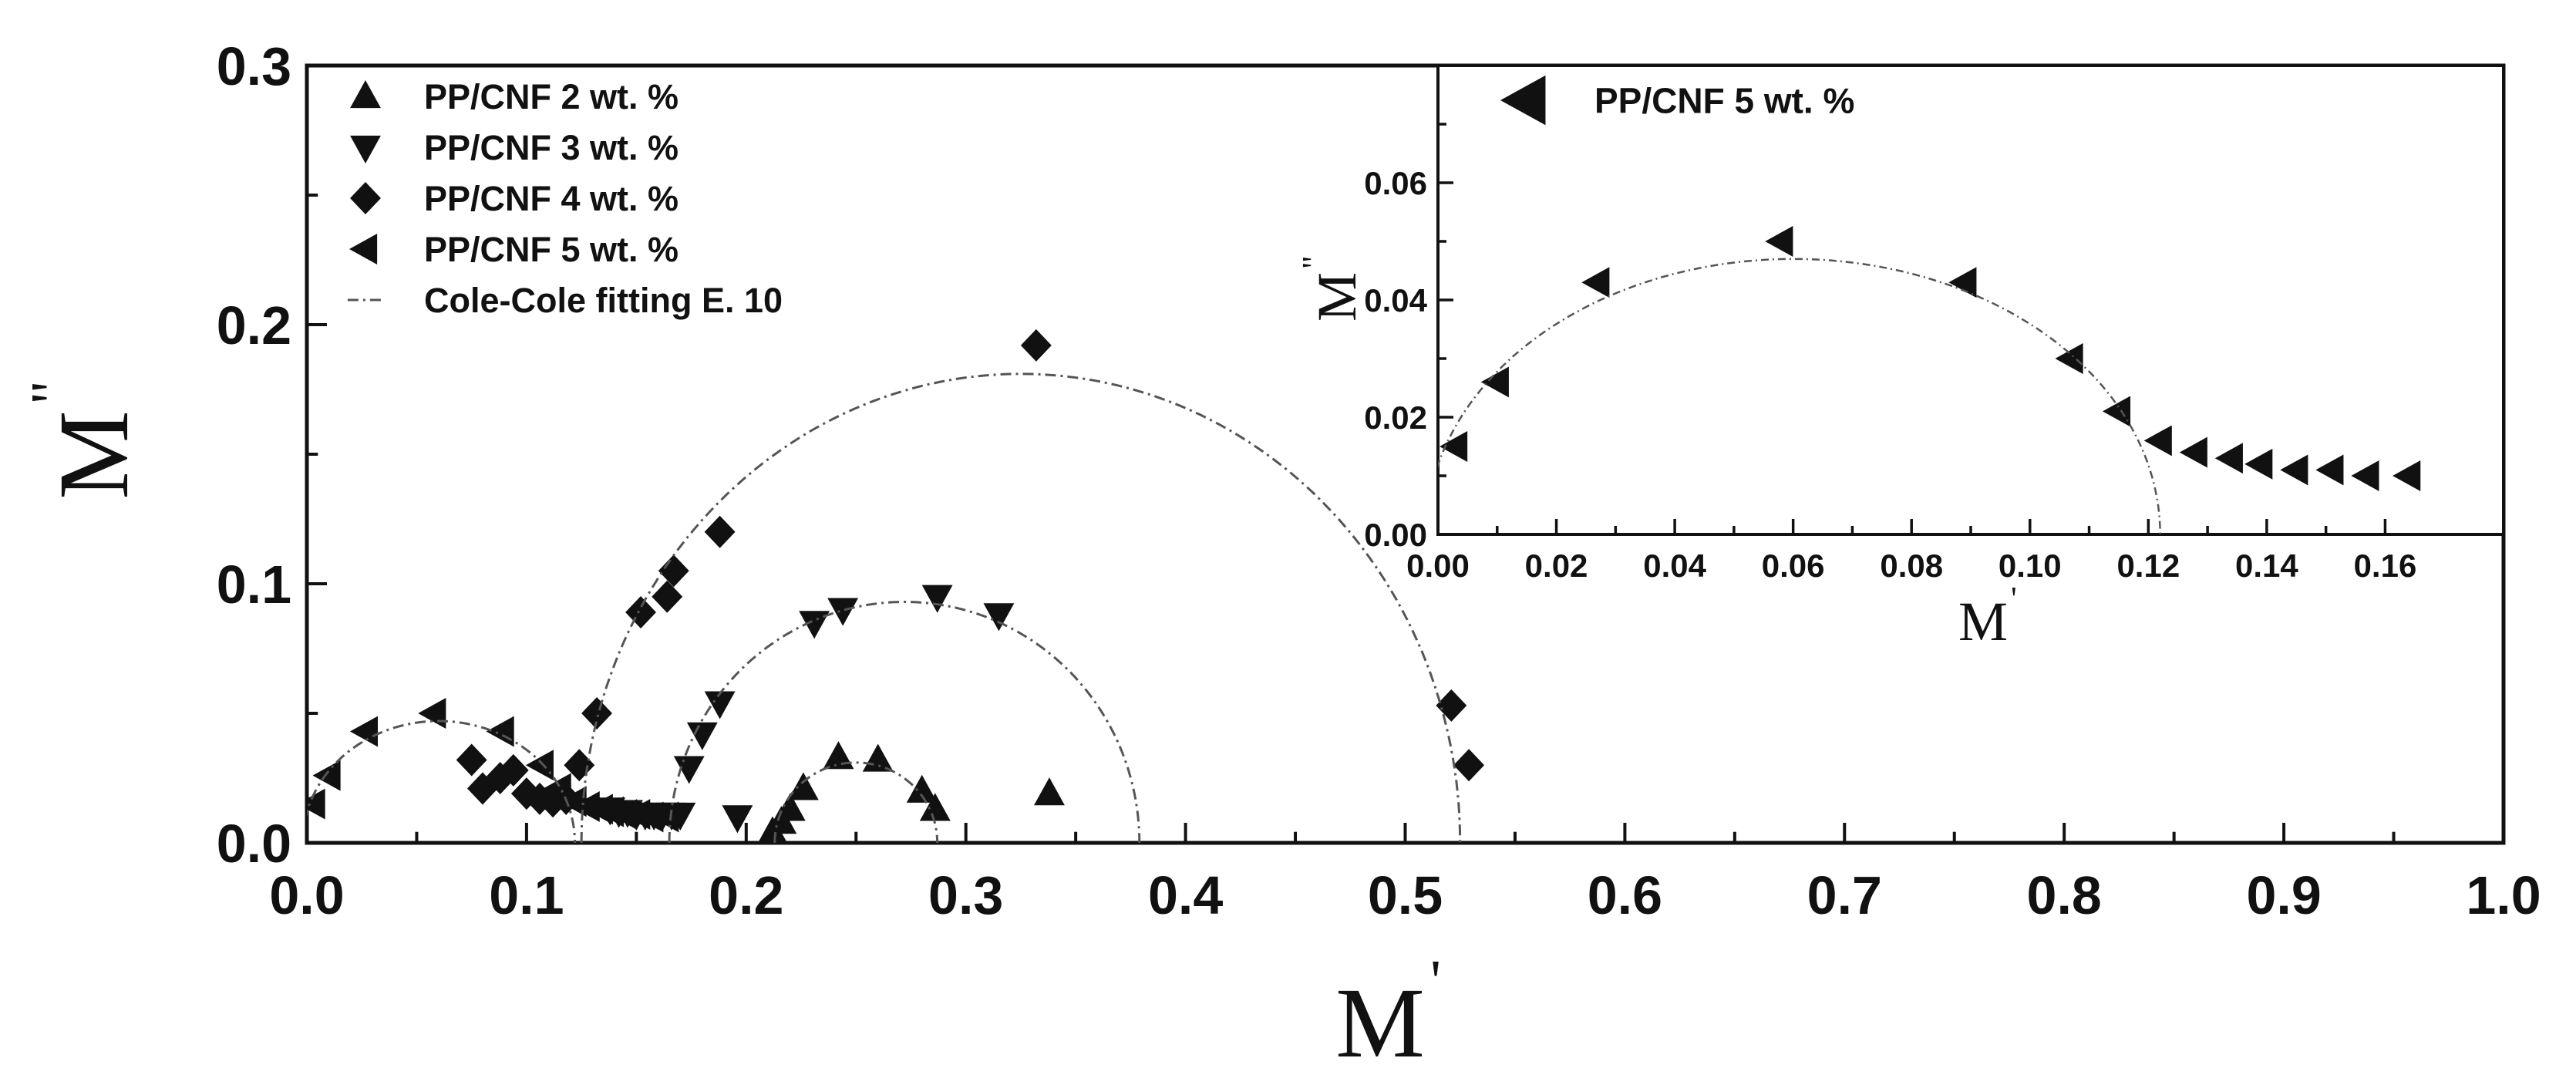 This screenshot has width=2576, height=1085. I want to click on inset-x-tick-label: 0.10, so click(2031, 566).